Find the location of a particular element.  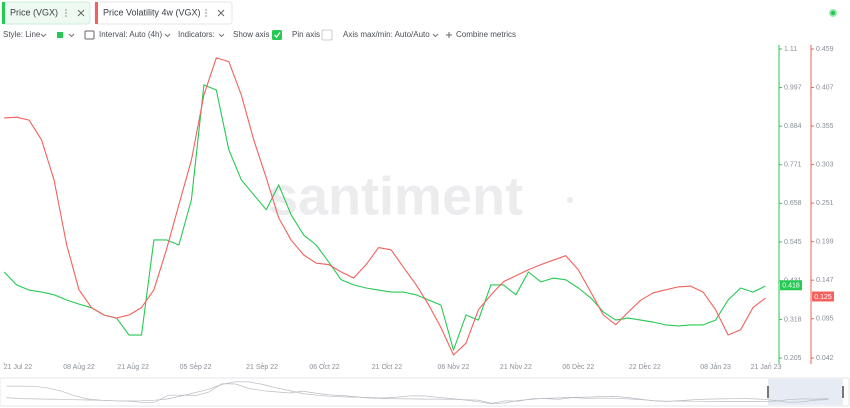

x-tick-label: 08 Jan 23 is located at coordinates (715, 367).